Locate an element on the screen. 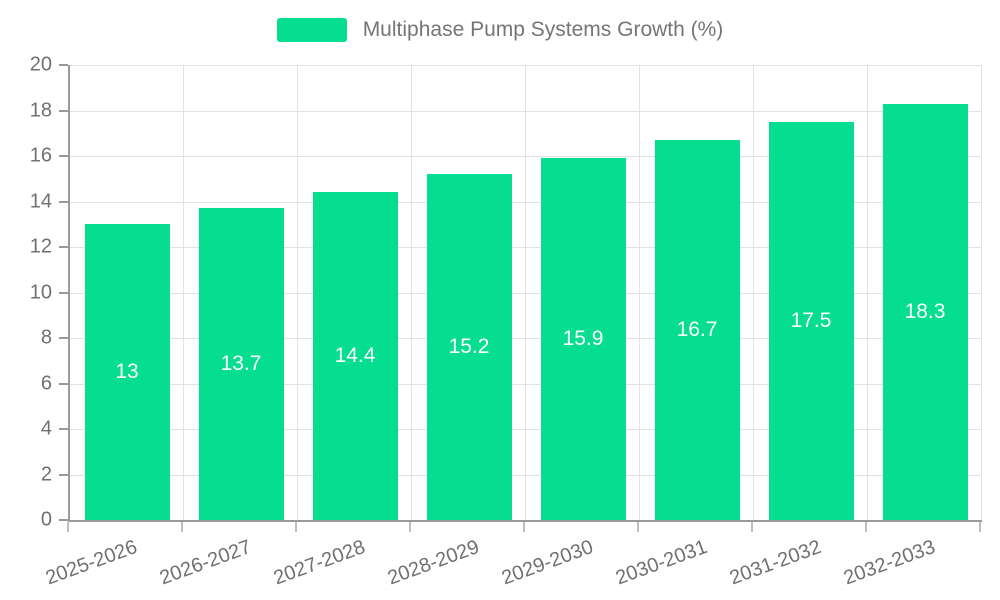  bar-2032-2033: 18.3 is located at coordinates (925, 311).